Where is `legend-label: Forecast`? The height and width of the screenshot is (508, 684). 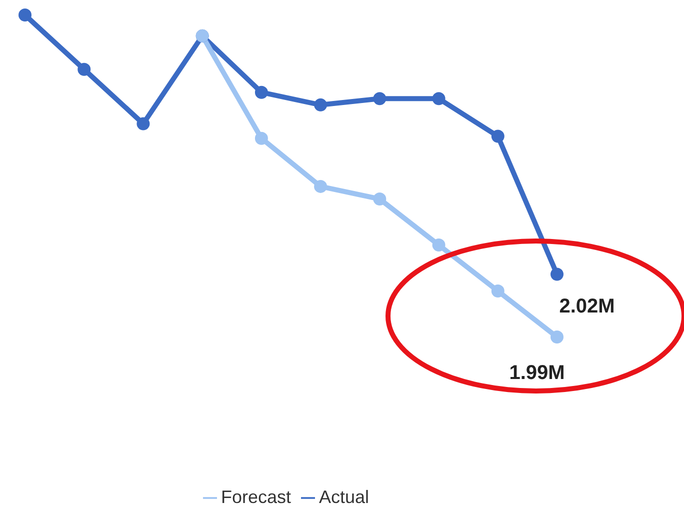 legend-label: Forecast is located at coordinates (255, 497).